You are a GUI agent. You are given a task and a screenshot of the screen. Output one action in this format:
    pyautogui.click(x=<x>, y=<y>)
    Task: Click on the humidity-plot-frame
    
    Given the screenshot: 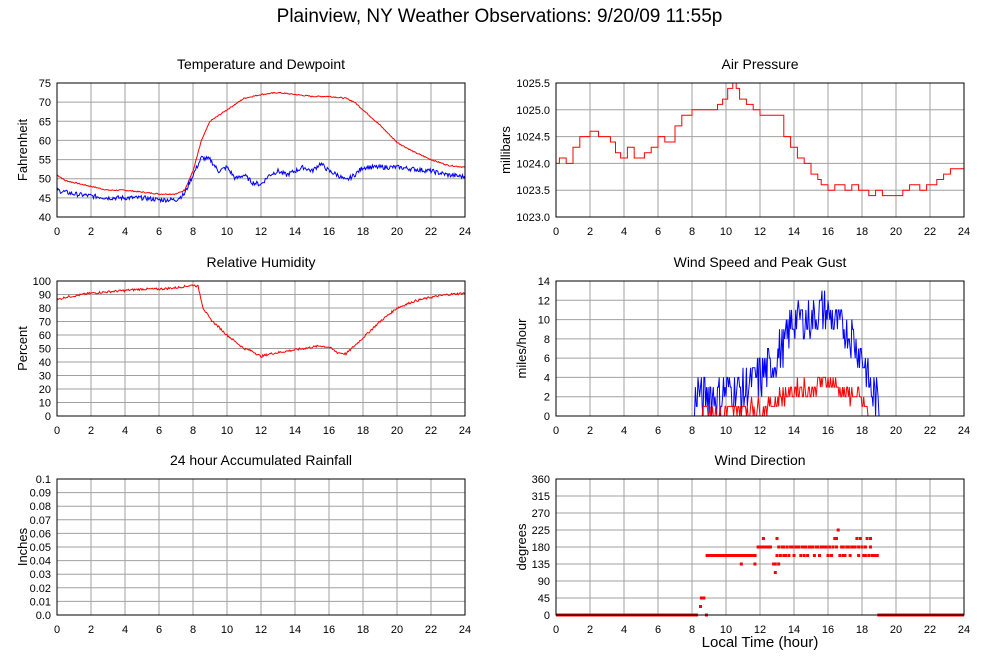 What is the action you would take?
    pyautogui.click(x=261, y=348)
    